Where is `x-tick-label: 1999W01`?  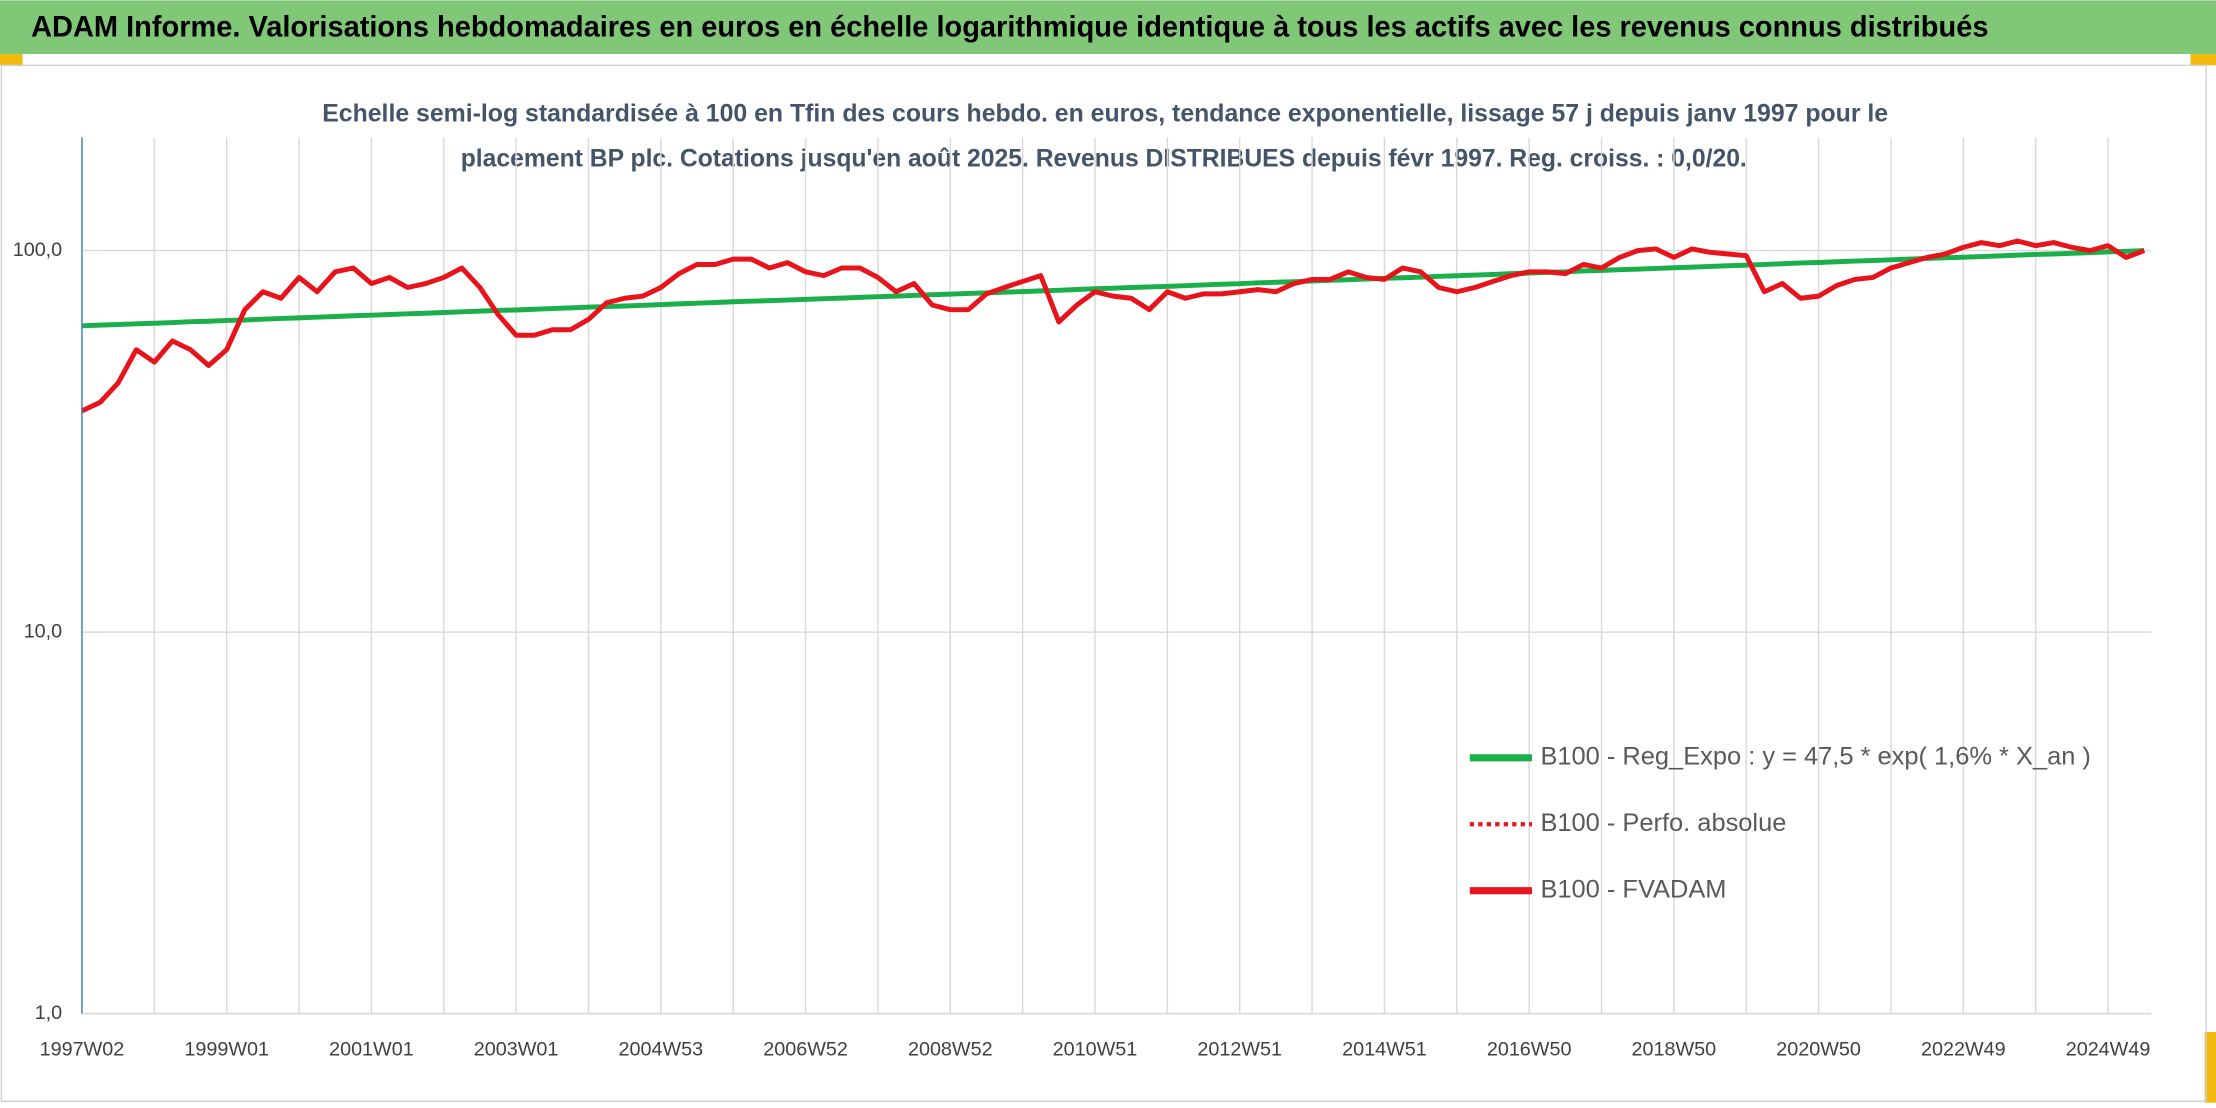
x-tick-label: 1999W01 is located at coordinates (226, 1050).